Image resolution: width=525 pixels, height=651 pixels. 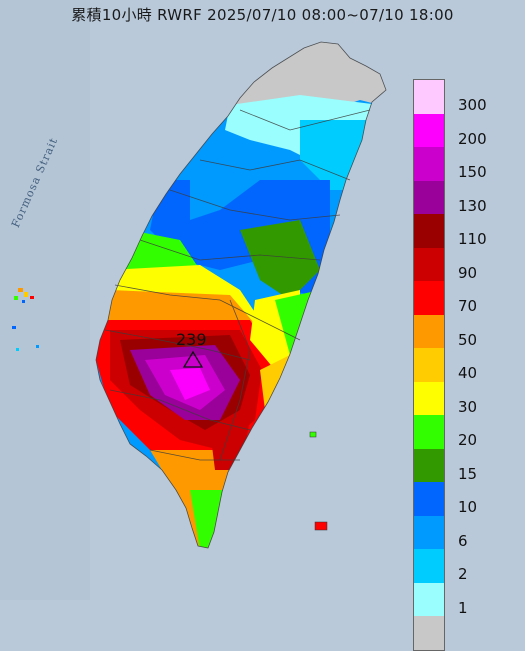 What do you see at coordinates (468, 440) in the screenshot?
I see `legend-label: 20` at bounding box center [468, 440].